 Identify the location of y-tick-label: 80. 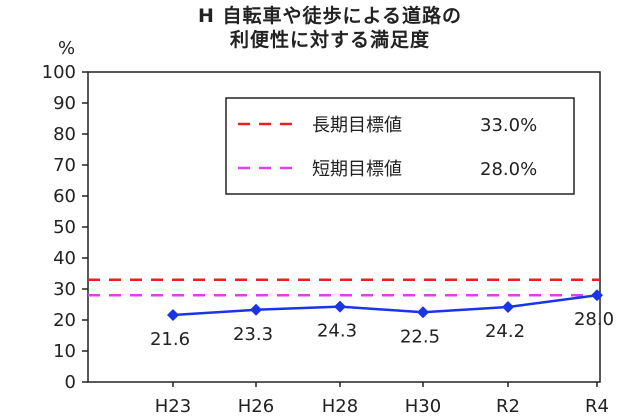
(64, 134).